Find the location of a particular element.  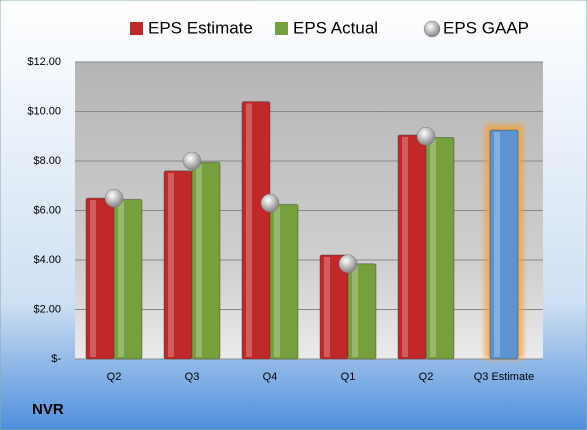

x-tick-label: Q1 is located at coordinates (348, 377).